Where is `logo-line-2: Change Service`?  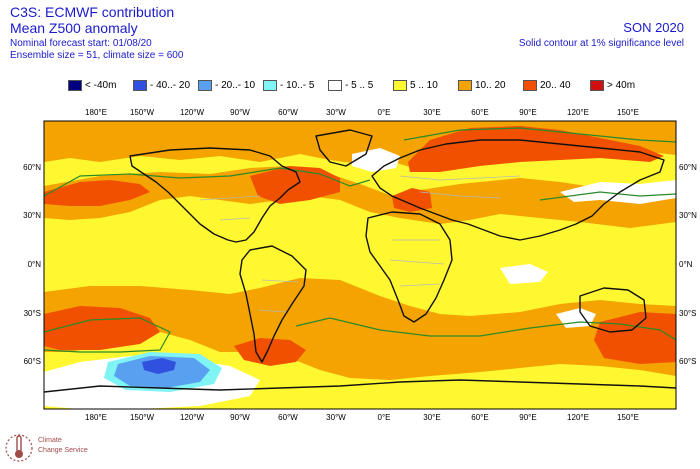
logo-line-2: Change Service is located at coordinates (63, 450).